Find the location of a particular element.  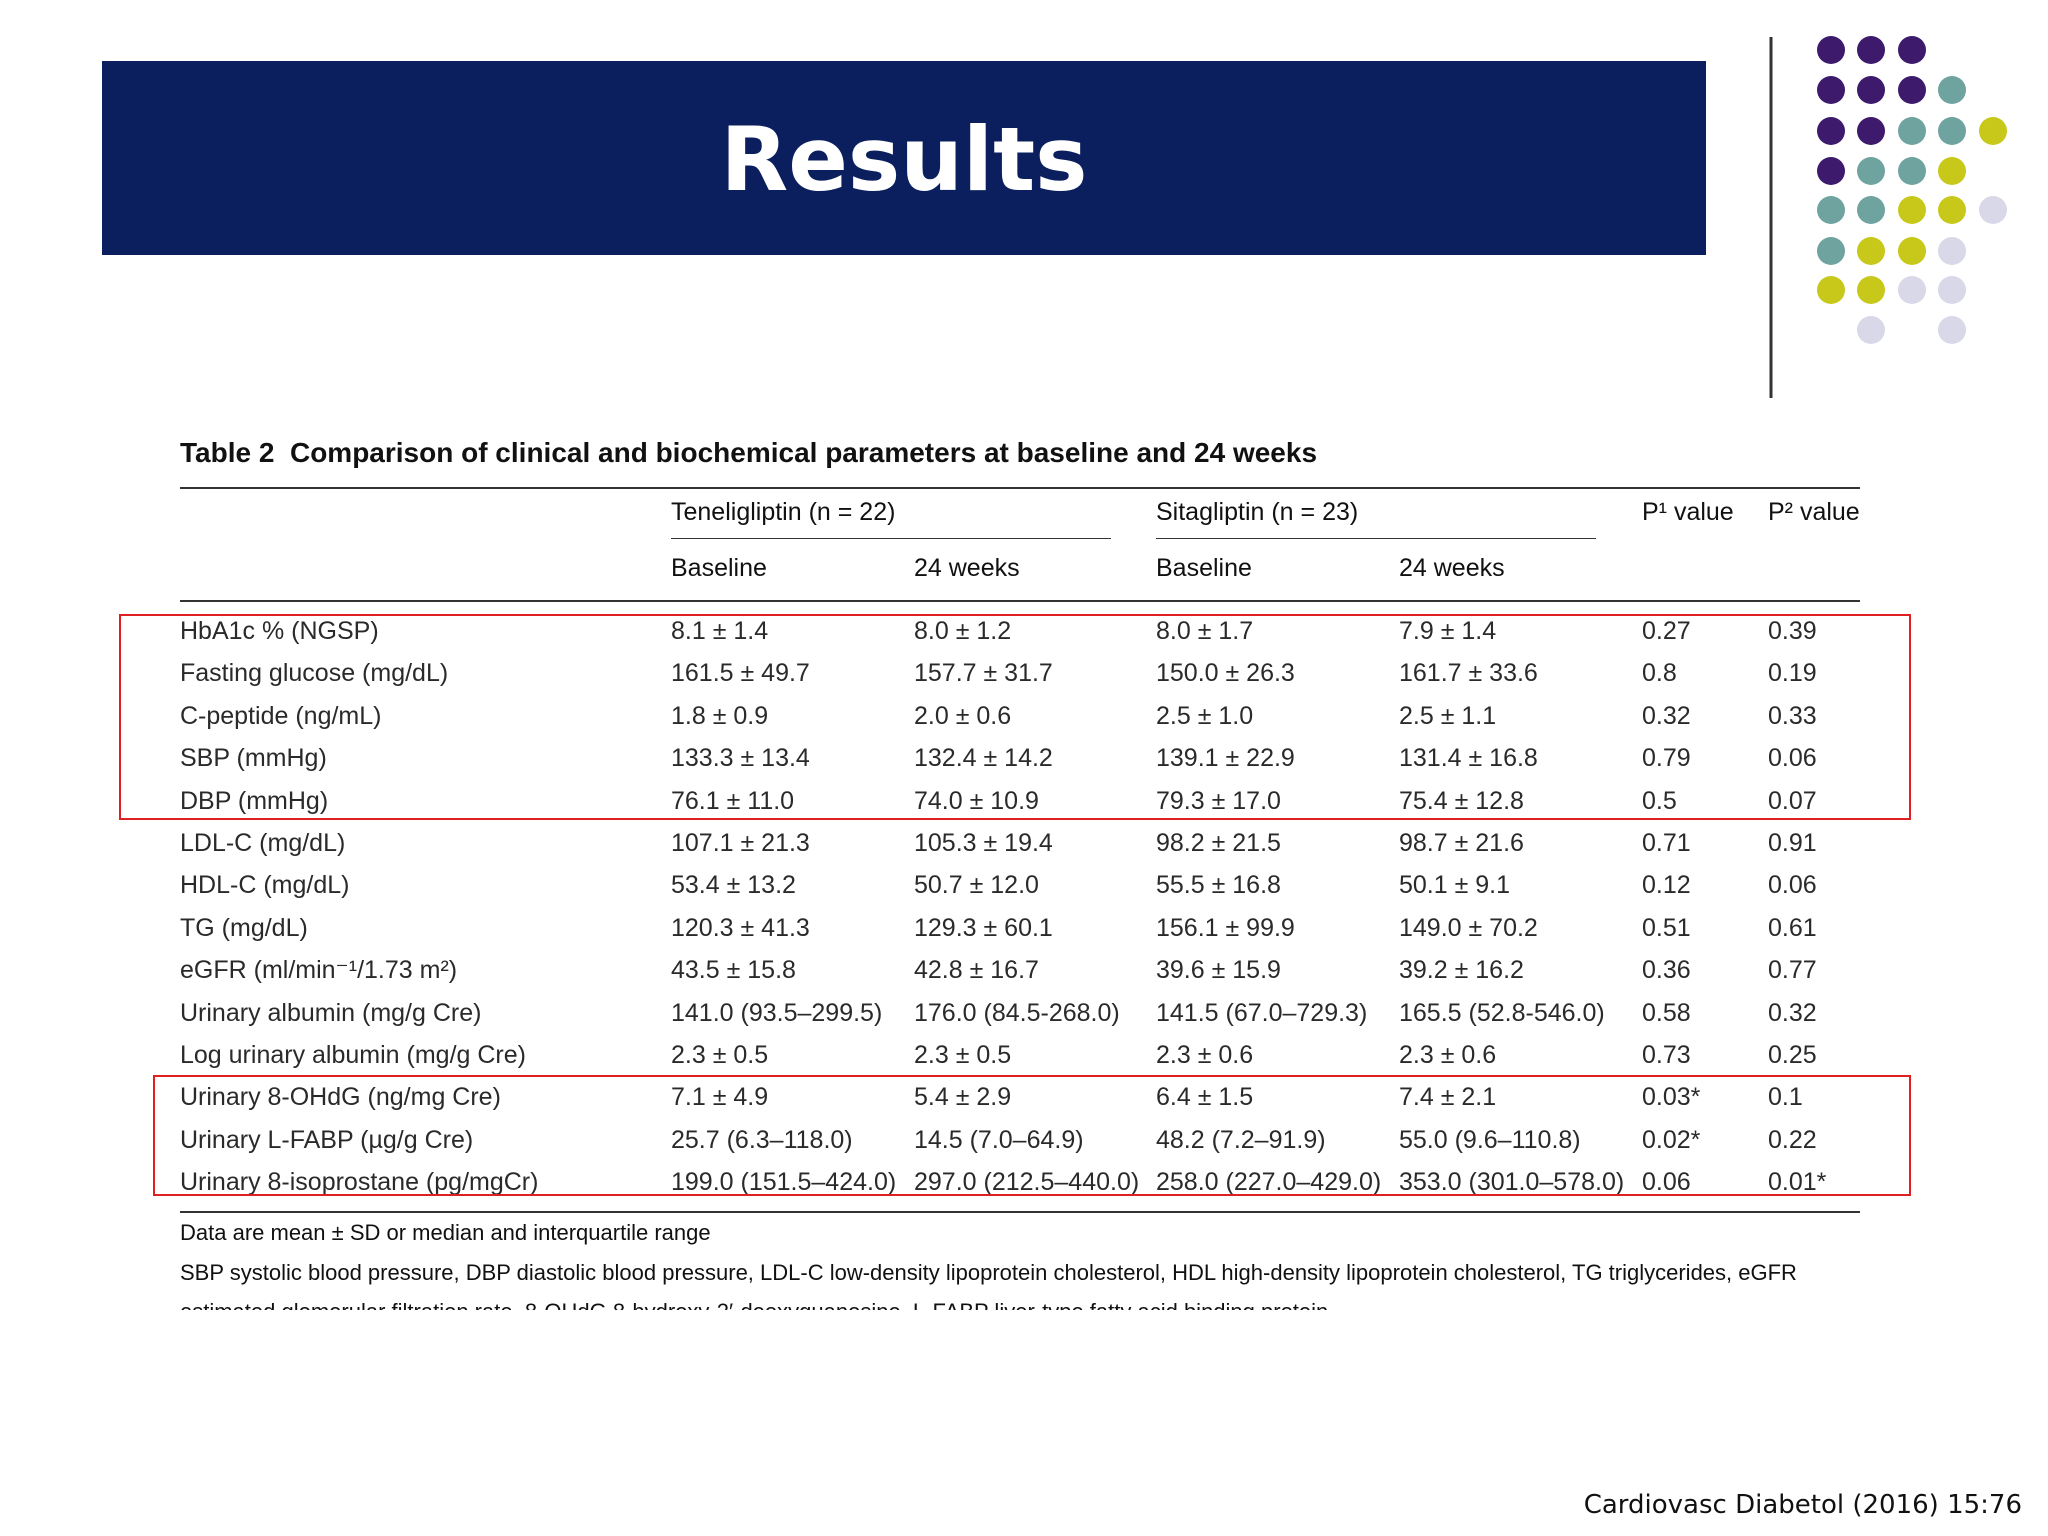

row-label: Urinary albumin (mg/g Cre) is located at coordinates (331, 1012).